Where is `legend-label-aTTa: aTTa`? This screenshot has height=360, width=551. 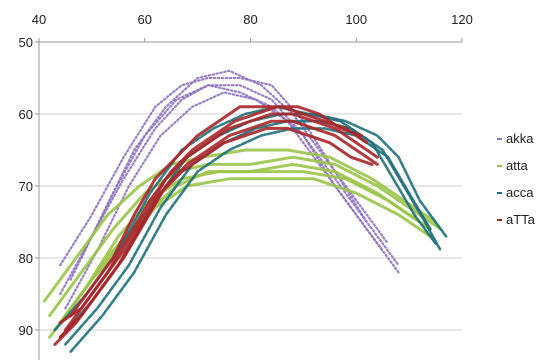
legend-label-aTTa: aTTa is located at coordinates (521, 219).